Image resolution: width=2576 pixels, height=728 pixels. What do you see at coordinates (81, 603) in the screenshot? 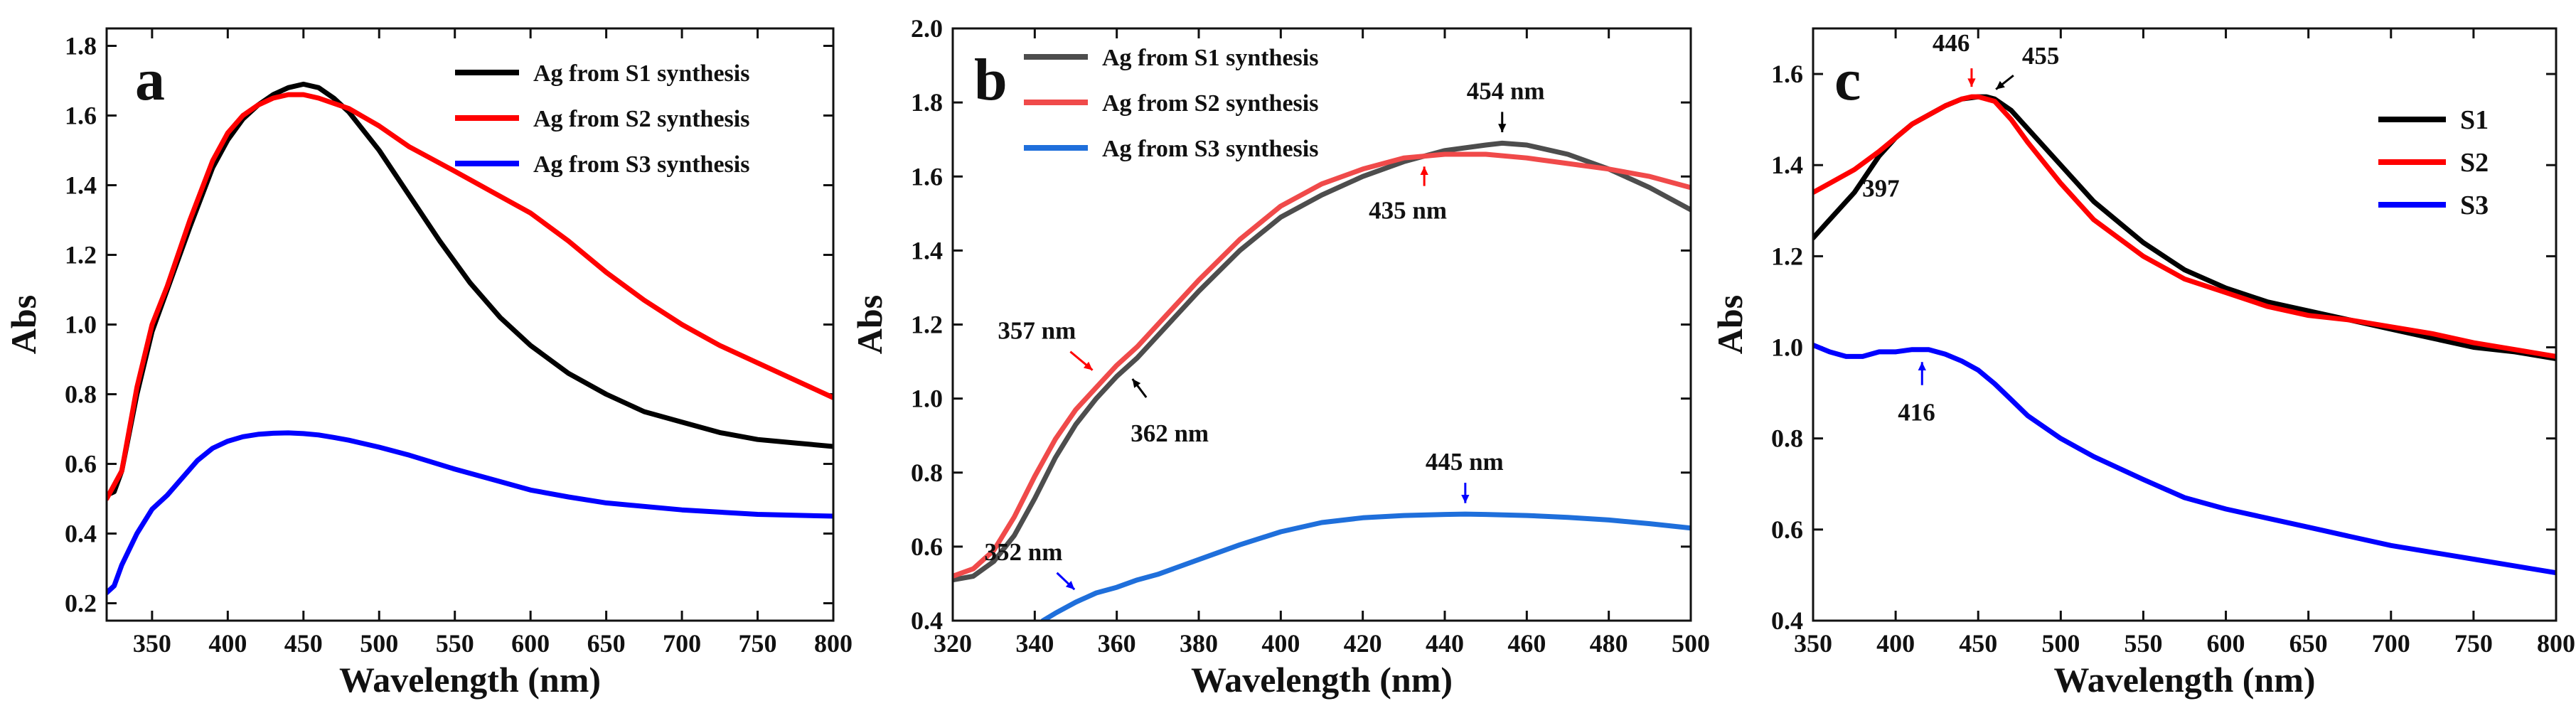
I see `y-tick-label: 0.2` at bounding box center [81, 603].